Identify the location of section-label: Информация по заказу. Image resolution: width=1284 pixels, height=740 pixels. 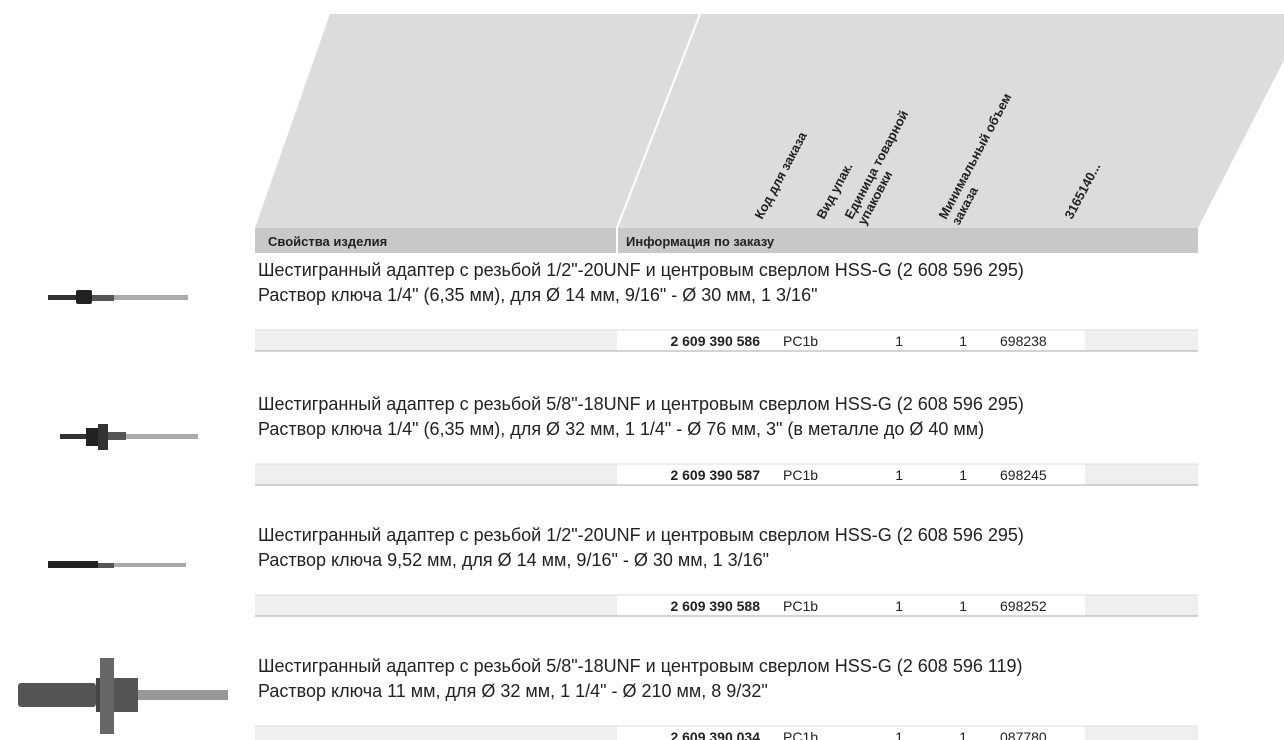
(700, 241).